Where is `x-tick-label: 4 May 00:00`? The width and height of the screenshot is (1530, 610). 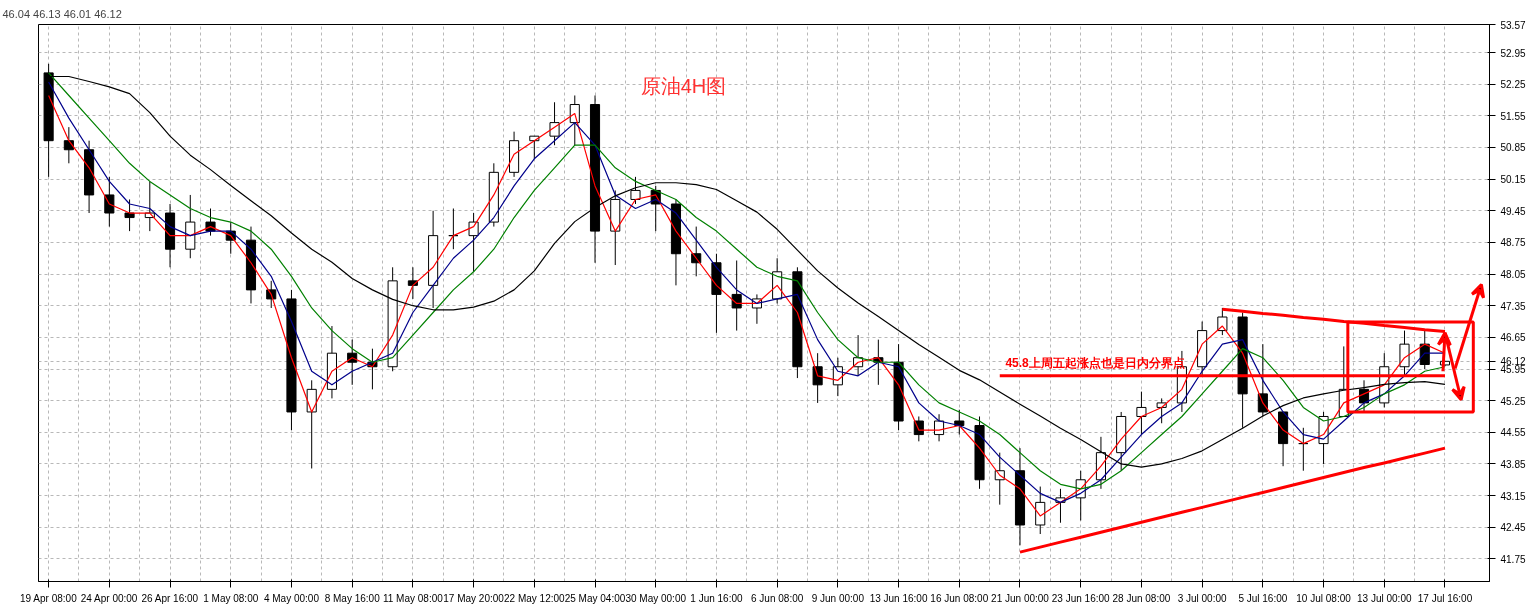
x-tick-label: 4 May 00:00 is located at coordinates (291, 598).